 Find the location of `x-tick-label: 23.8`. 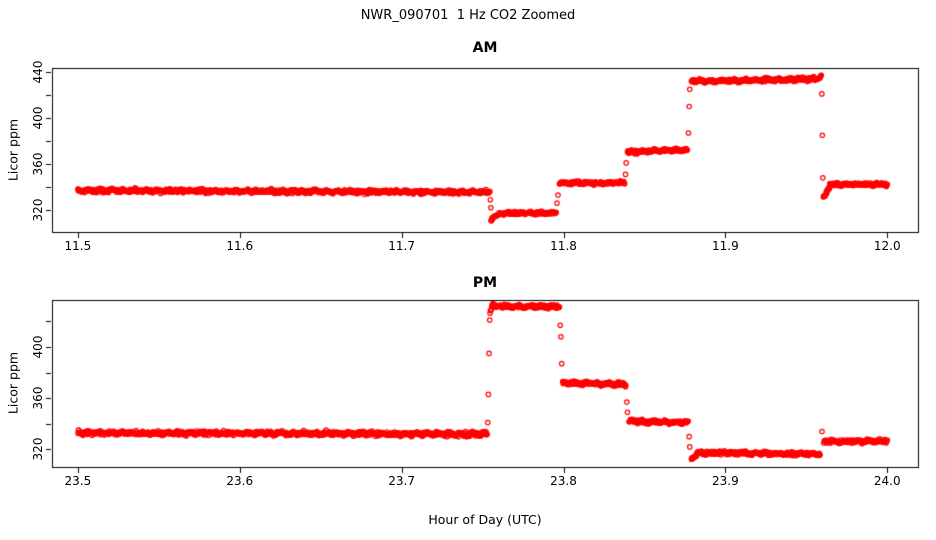

x-tick-label: 23.8 is located at coordinates (563, 481).